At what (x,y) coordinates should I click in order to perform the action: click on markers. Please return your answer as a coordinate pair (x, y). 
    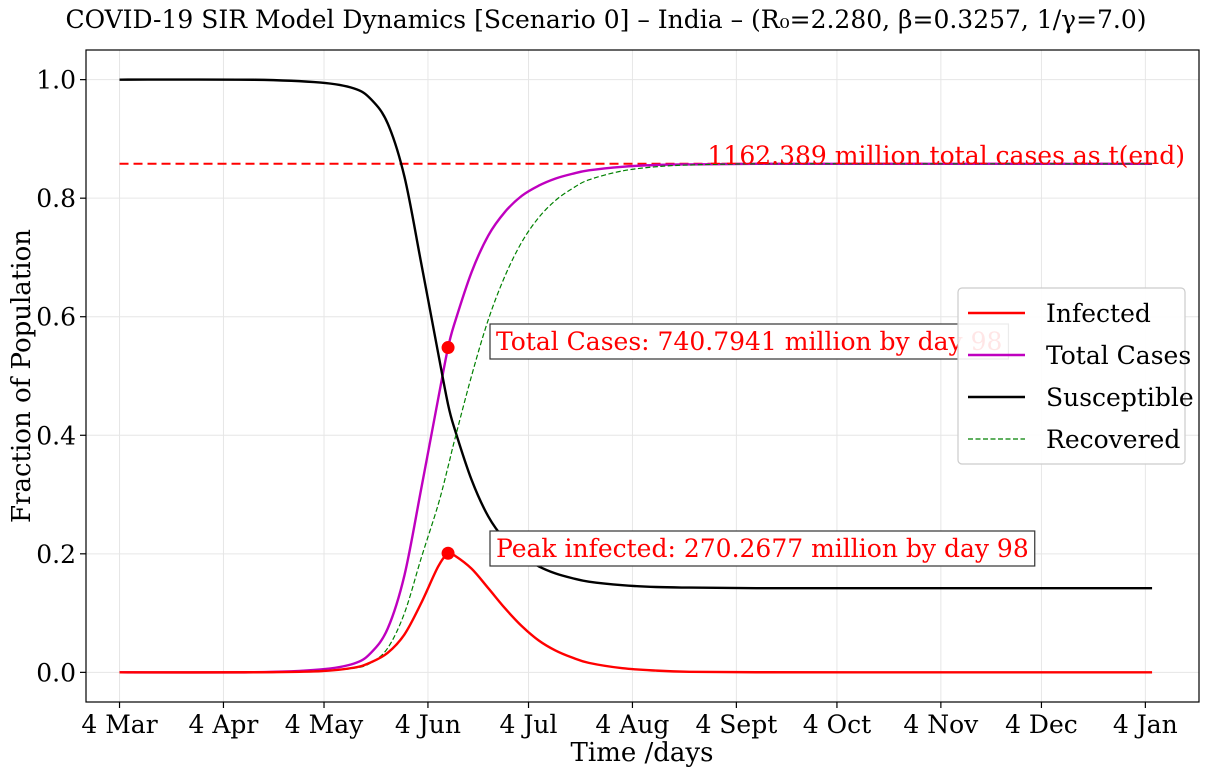
    Looking at the image, I should click on (448, 450).